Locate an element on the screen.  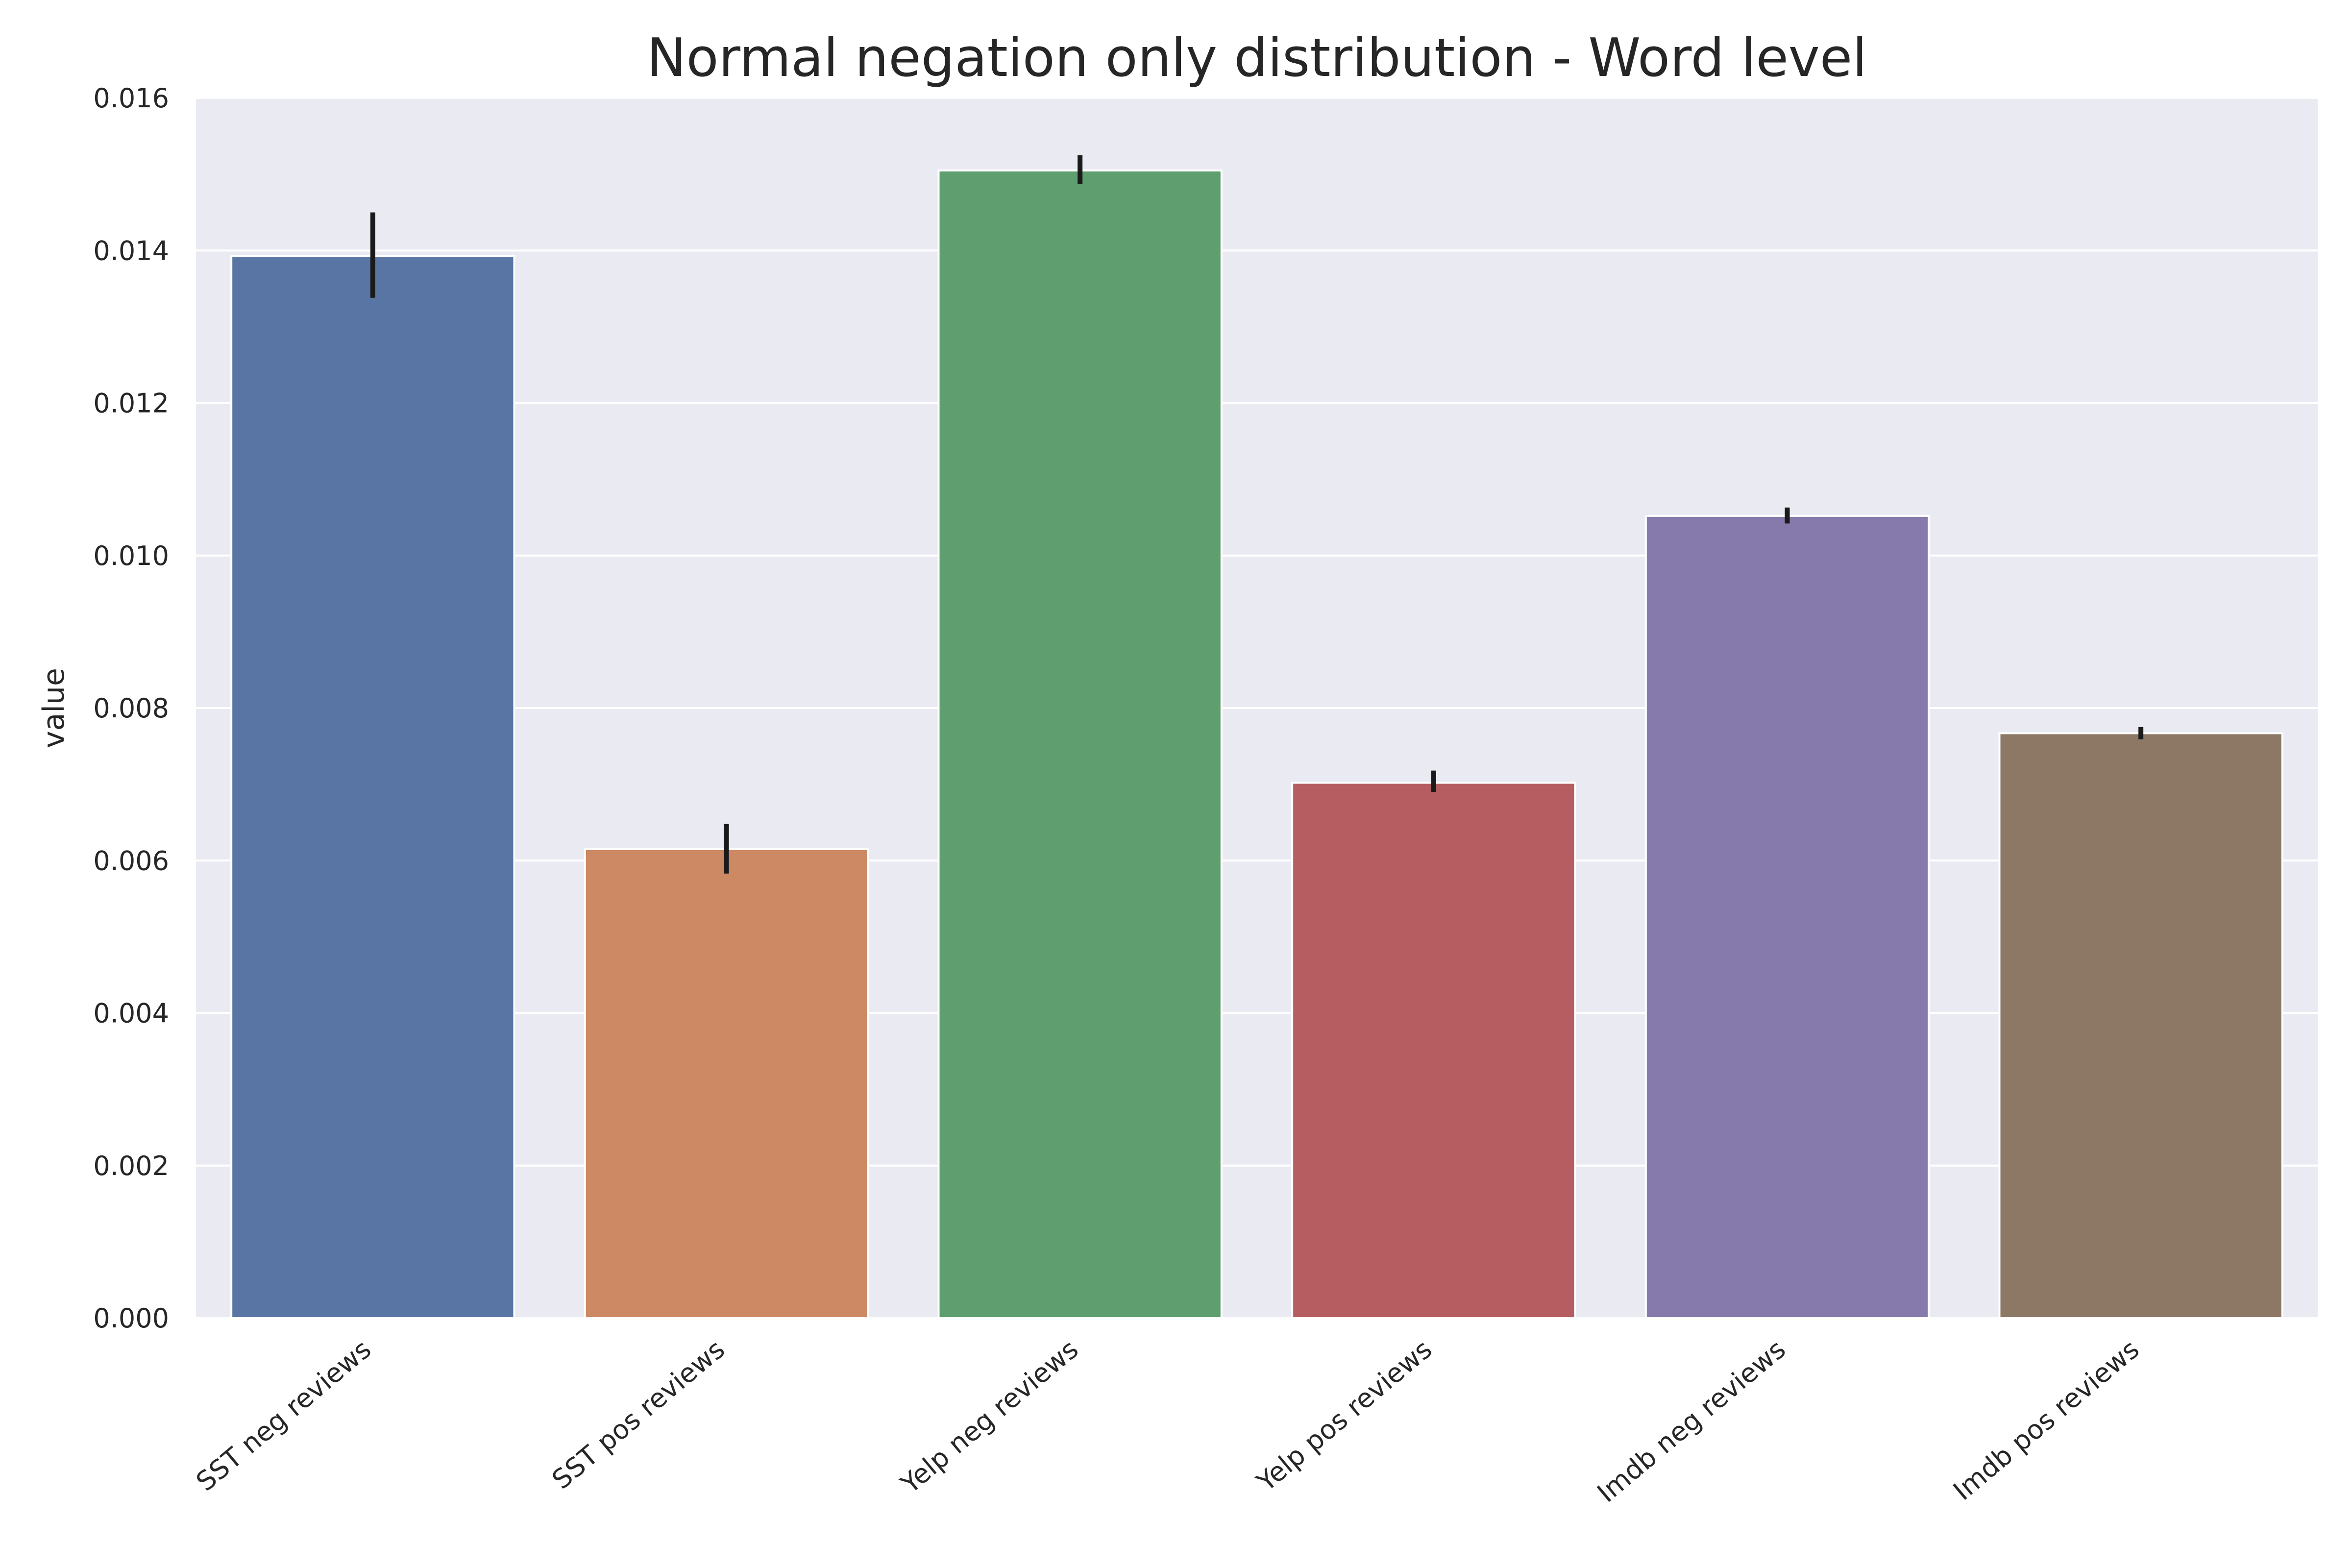
x-tick-label: SST neg reviews is located at coordinates (283, 1415).